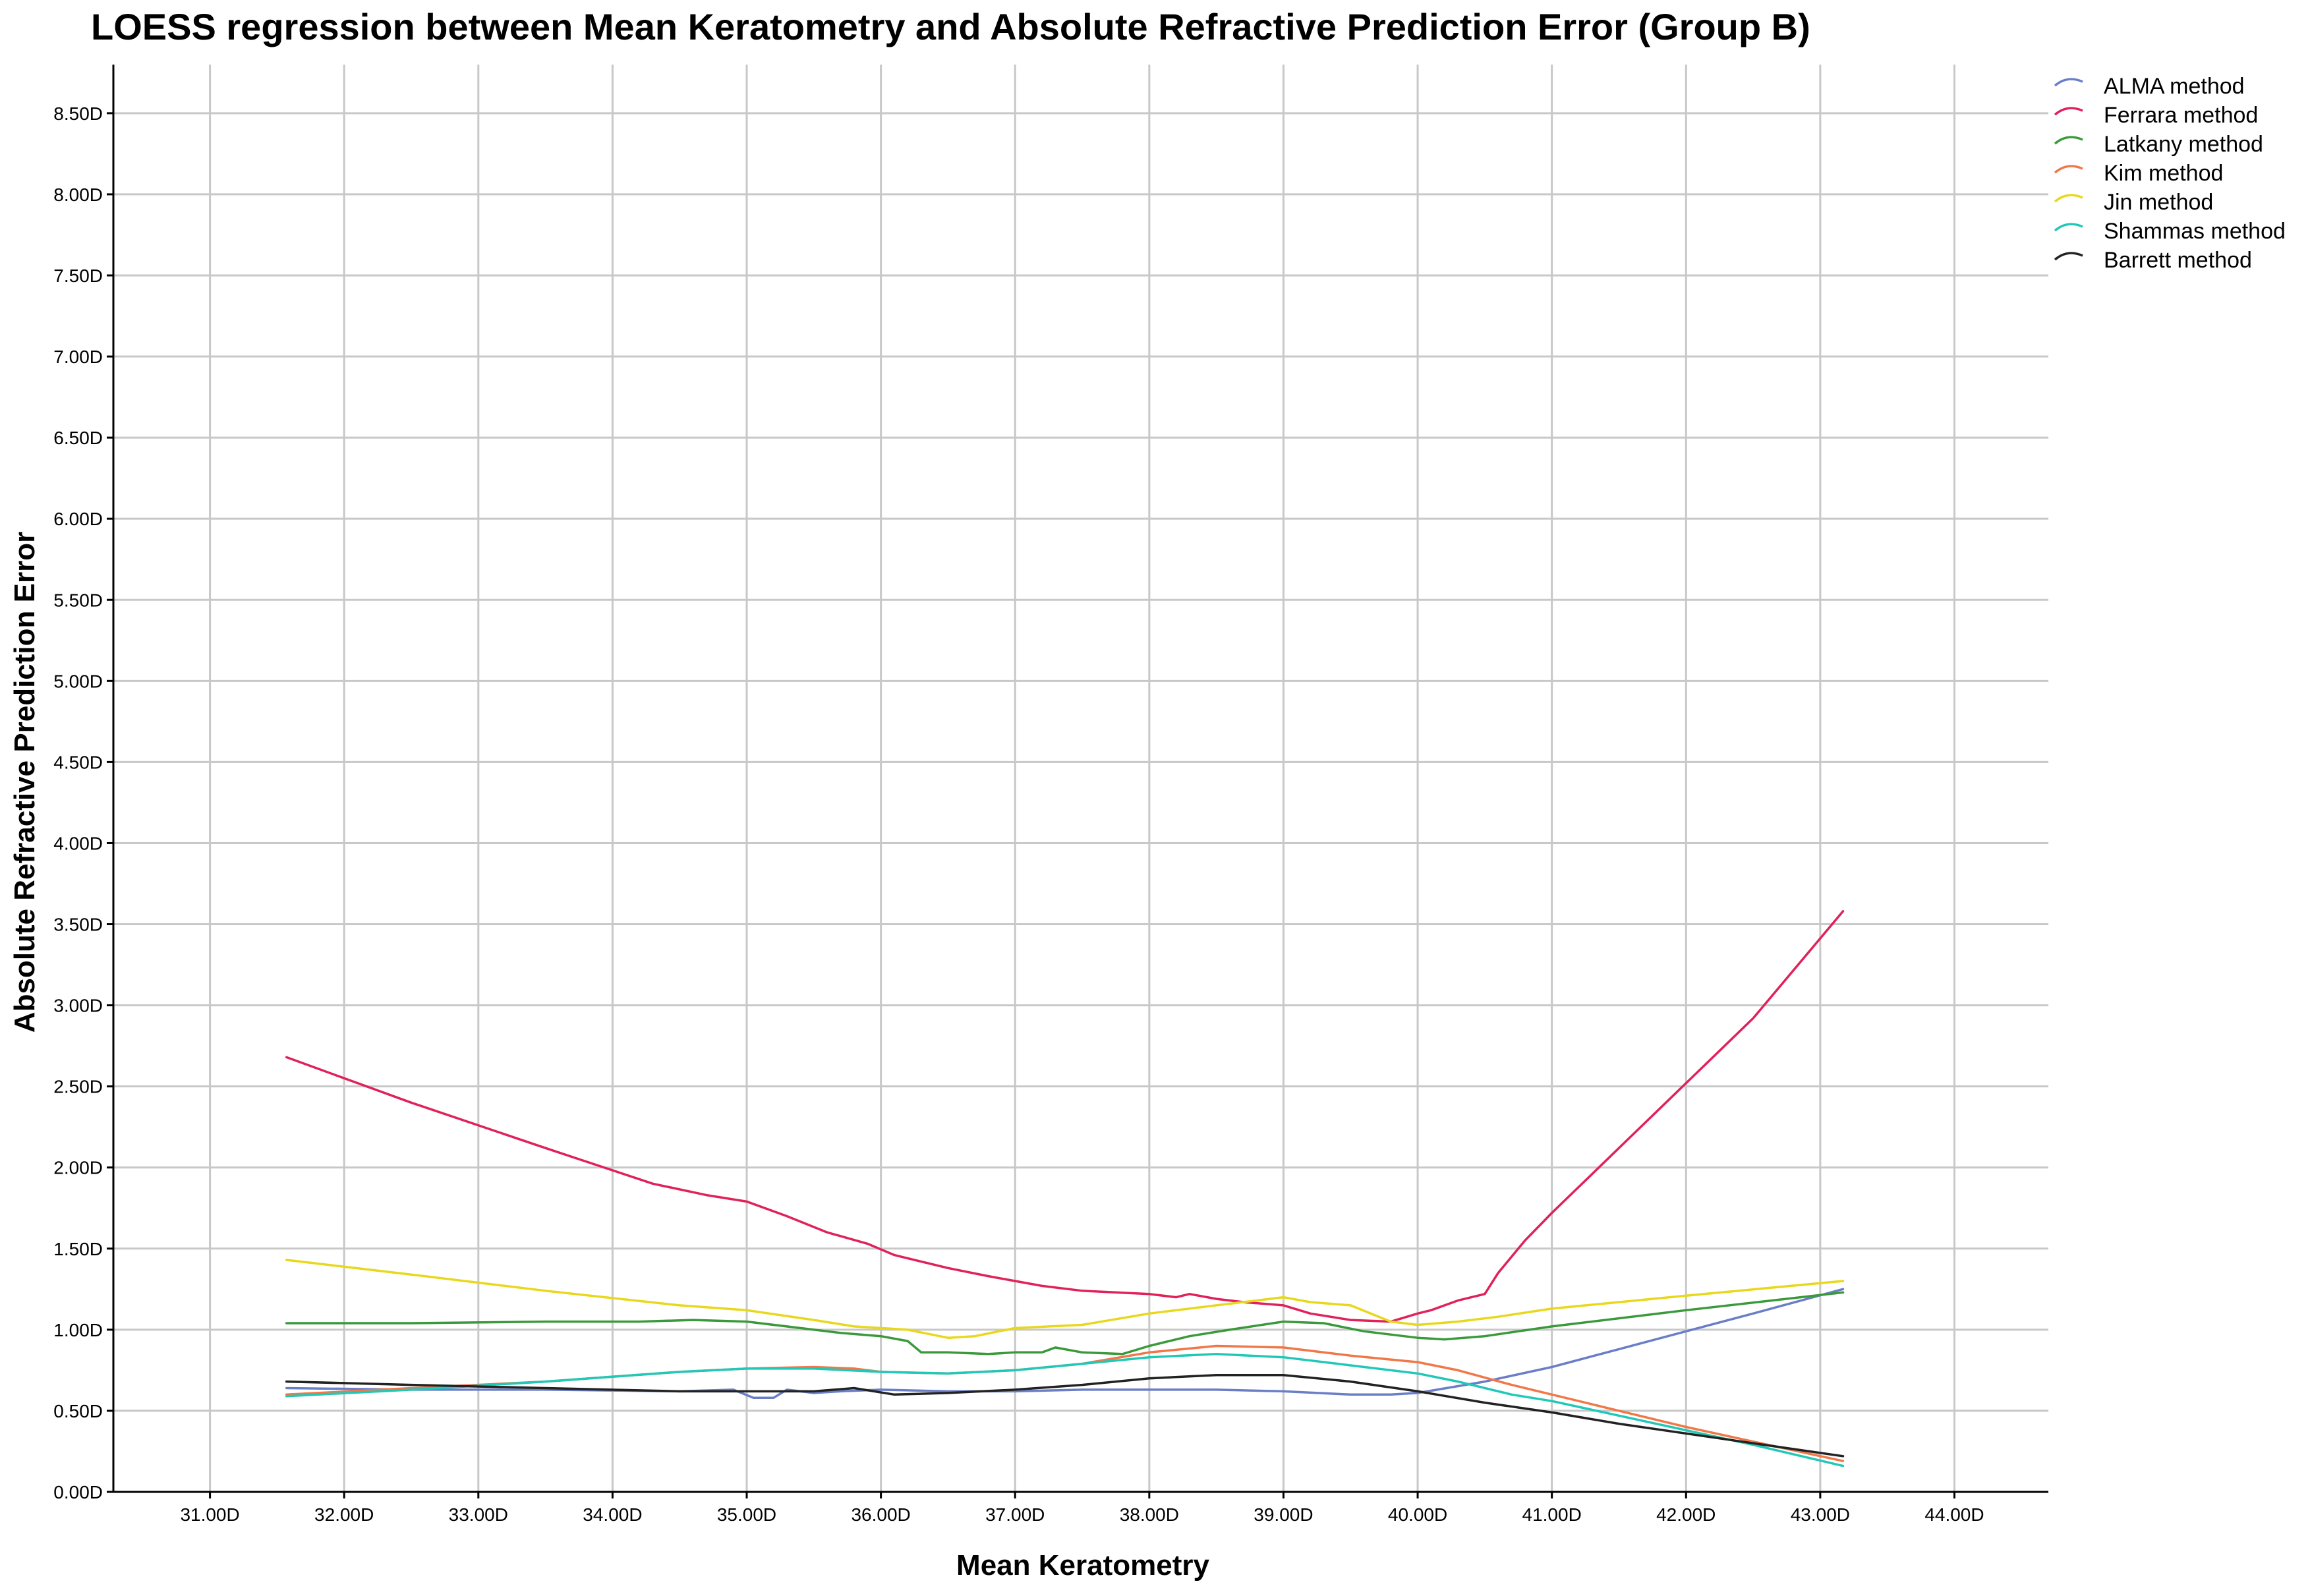 The image size is (2310, 1596). I want to click on x-tick-label: 38.00D, so click(1149, 1514).